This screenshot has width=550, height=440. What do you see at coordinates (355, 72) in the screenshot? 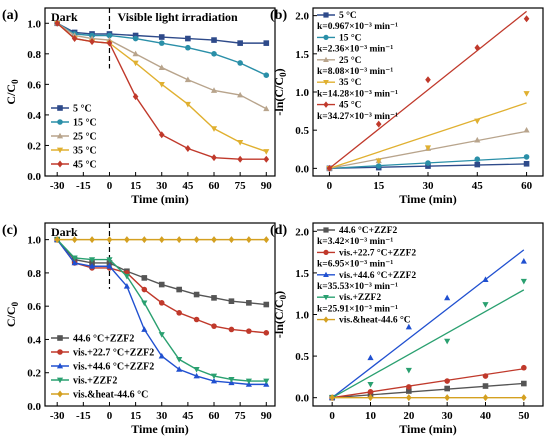
I see `rate-constant-label: k=8.08×10⁻³ min⁻¹` at bounding box center [355, 72].